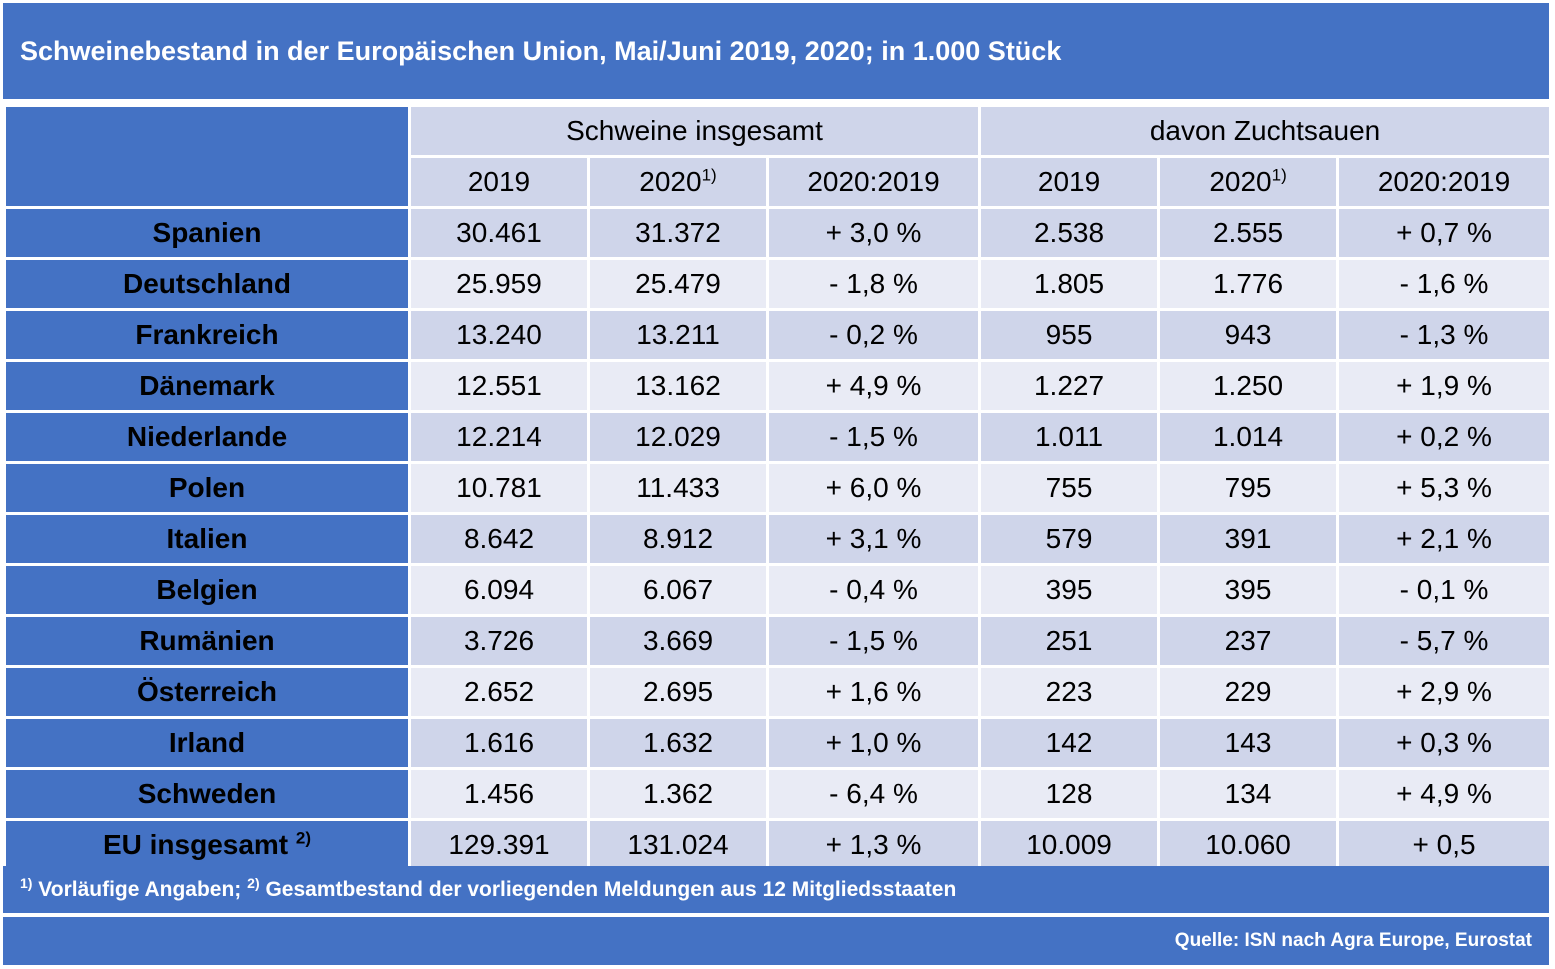 The height and width of the screenshot is (969, 1555). I want to click on cell-zuchtsauen-2020: 143, so click(1248, 743).